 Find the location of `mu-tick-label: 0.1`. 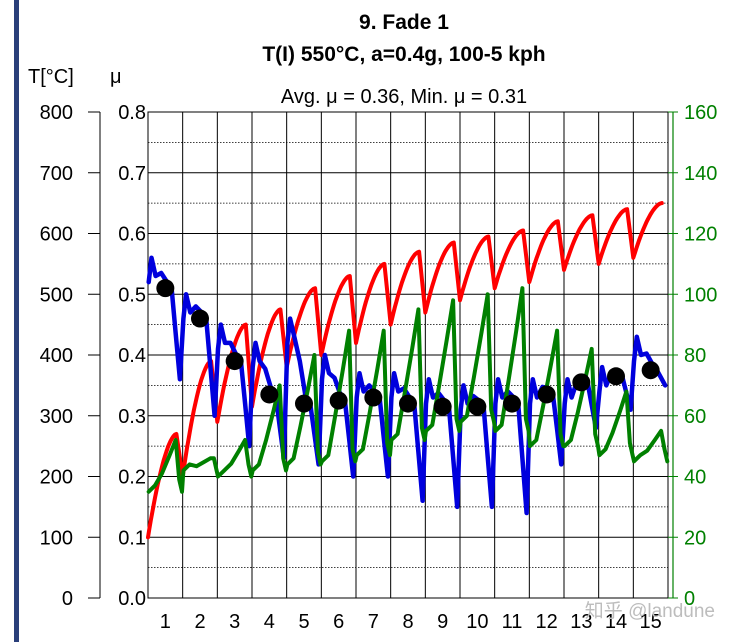

mu-tick-label: 0.1 is located at coordinates (132, 538).